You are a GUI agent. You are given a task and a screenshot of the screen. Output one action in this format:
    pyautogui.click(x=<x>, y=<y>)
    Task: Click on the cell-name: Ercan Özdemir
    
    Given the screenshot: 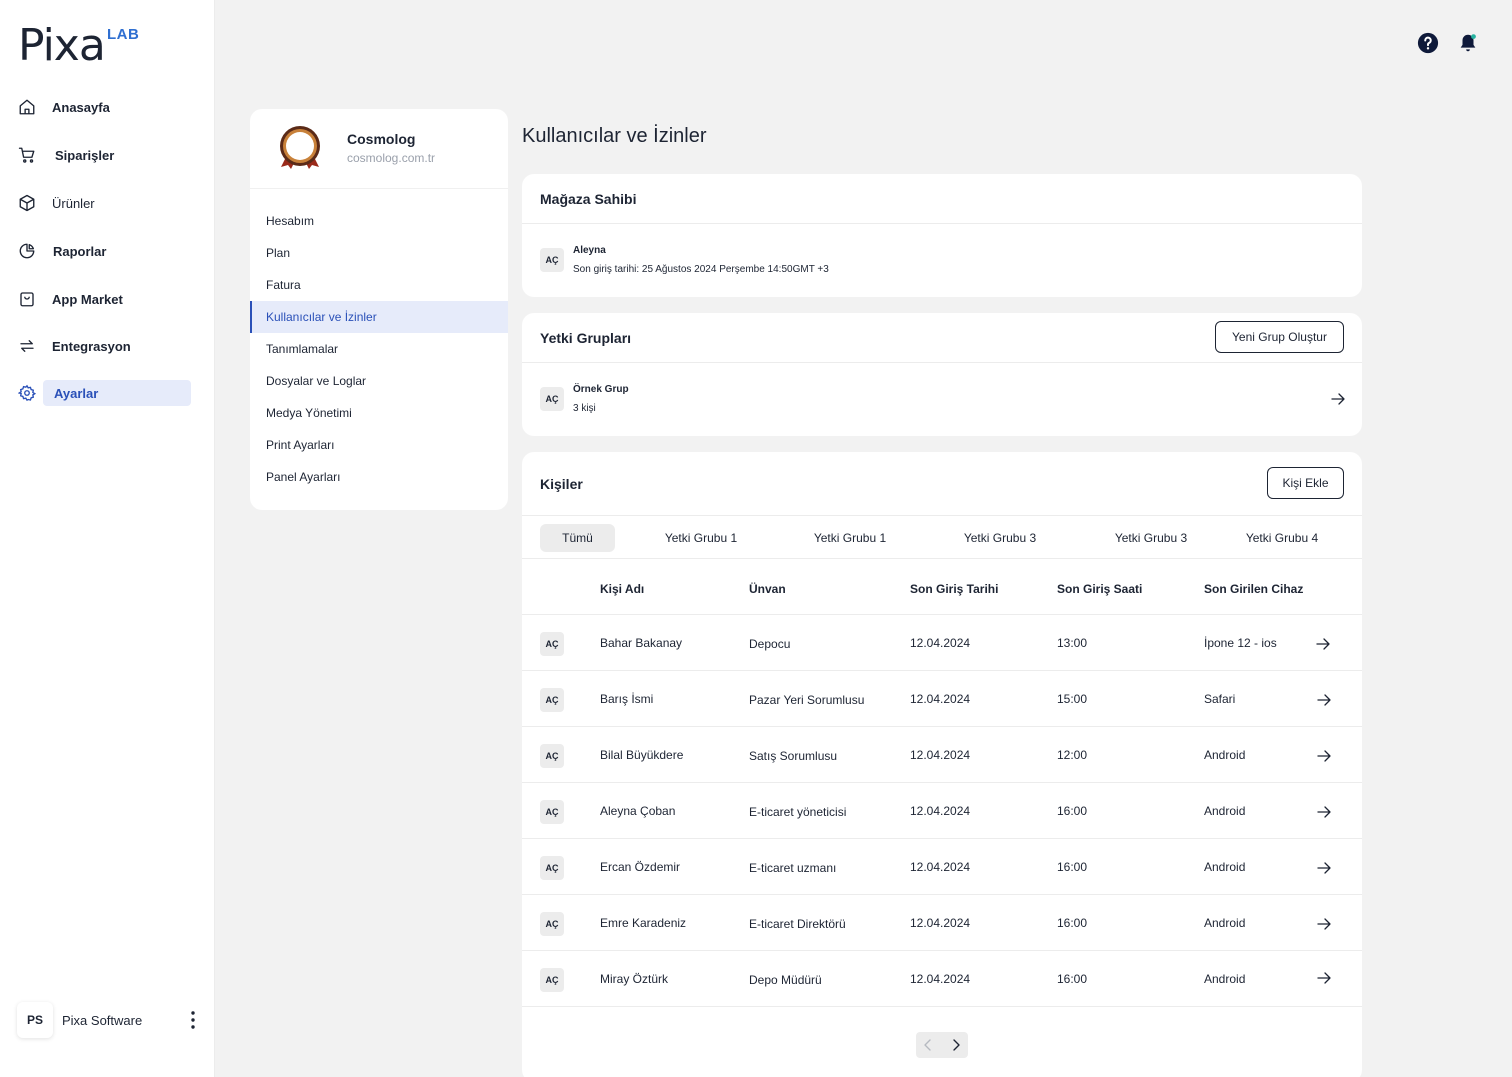 What is the action you would take?
    pyautogui.click(x=640, y=867)
    